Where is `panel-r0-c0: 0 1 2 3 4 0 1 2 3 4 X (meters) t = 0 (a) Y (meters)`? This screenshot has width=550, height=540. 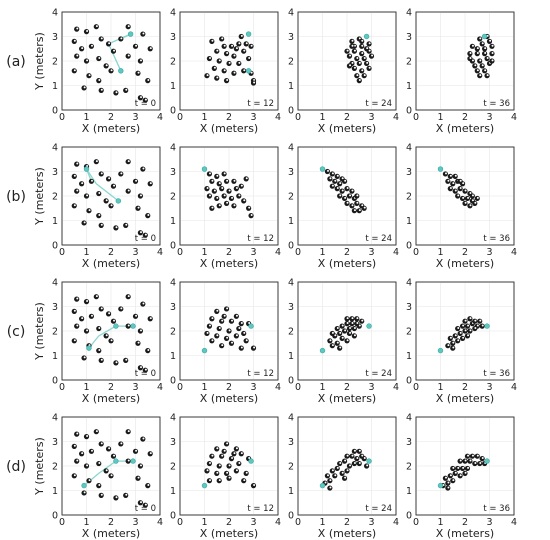 panel-r0-c0: 0 1 2 3 4 0 1 2 3 4 X (meters) t = 0 (a) Y (meters) is located at coordinates (84, 72).